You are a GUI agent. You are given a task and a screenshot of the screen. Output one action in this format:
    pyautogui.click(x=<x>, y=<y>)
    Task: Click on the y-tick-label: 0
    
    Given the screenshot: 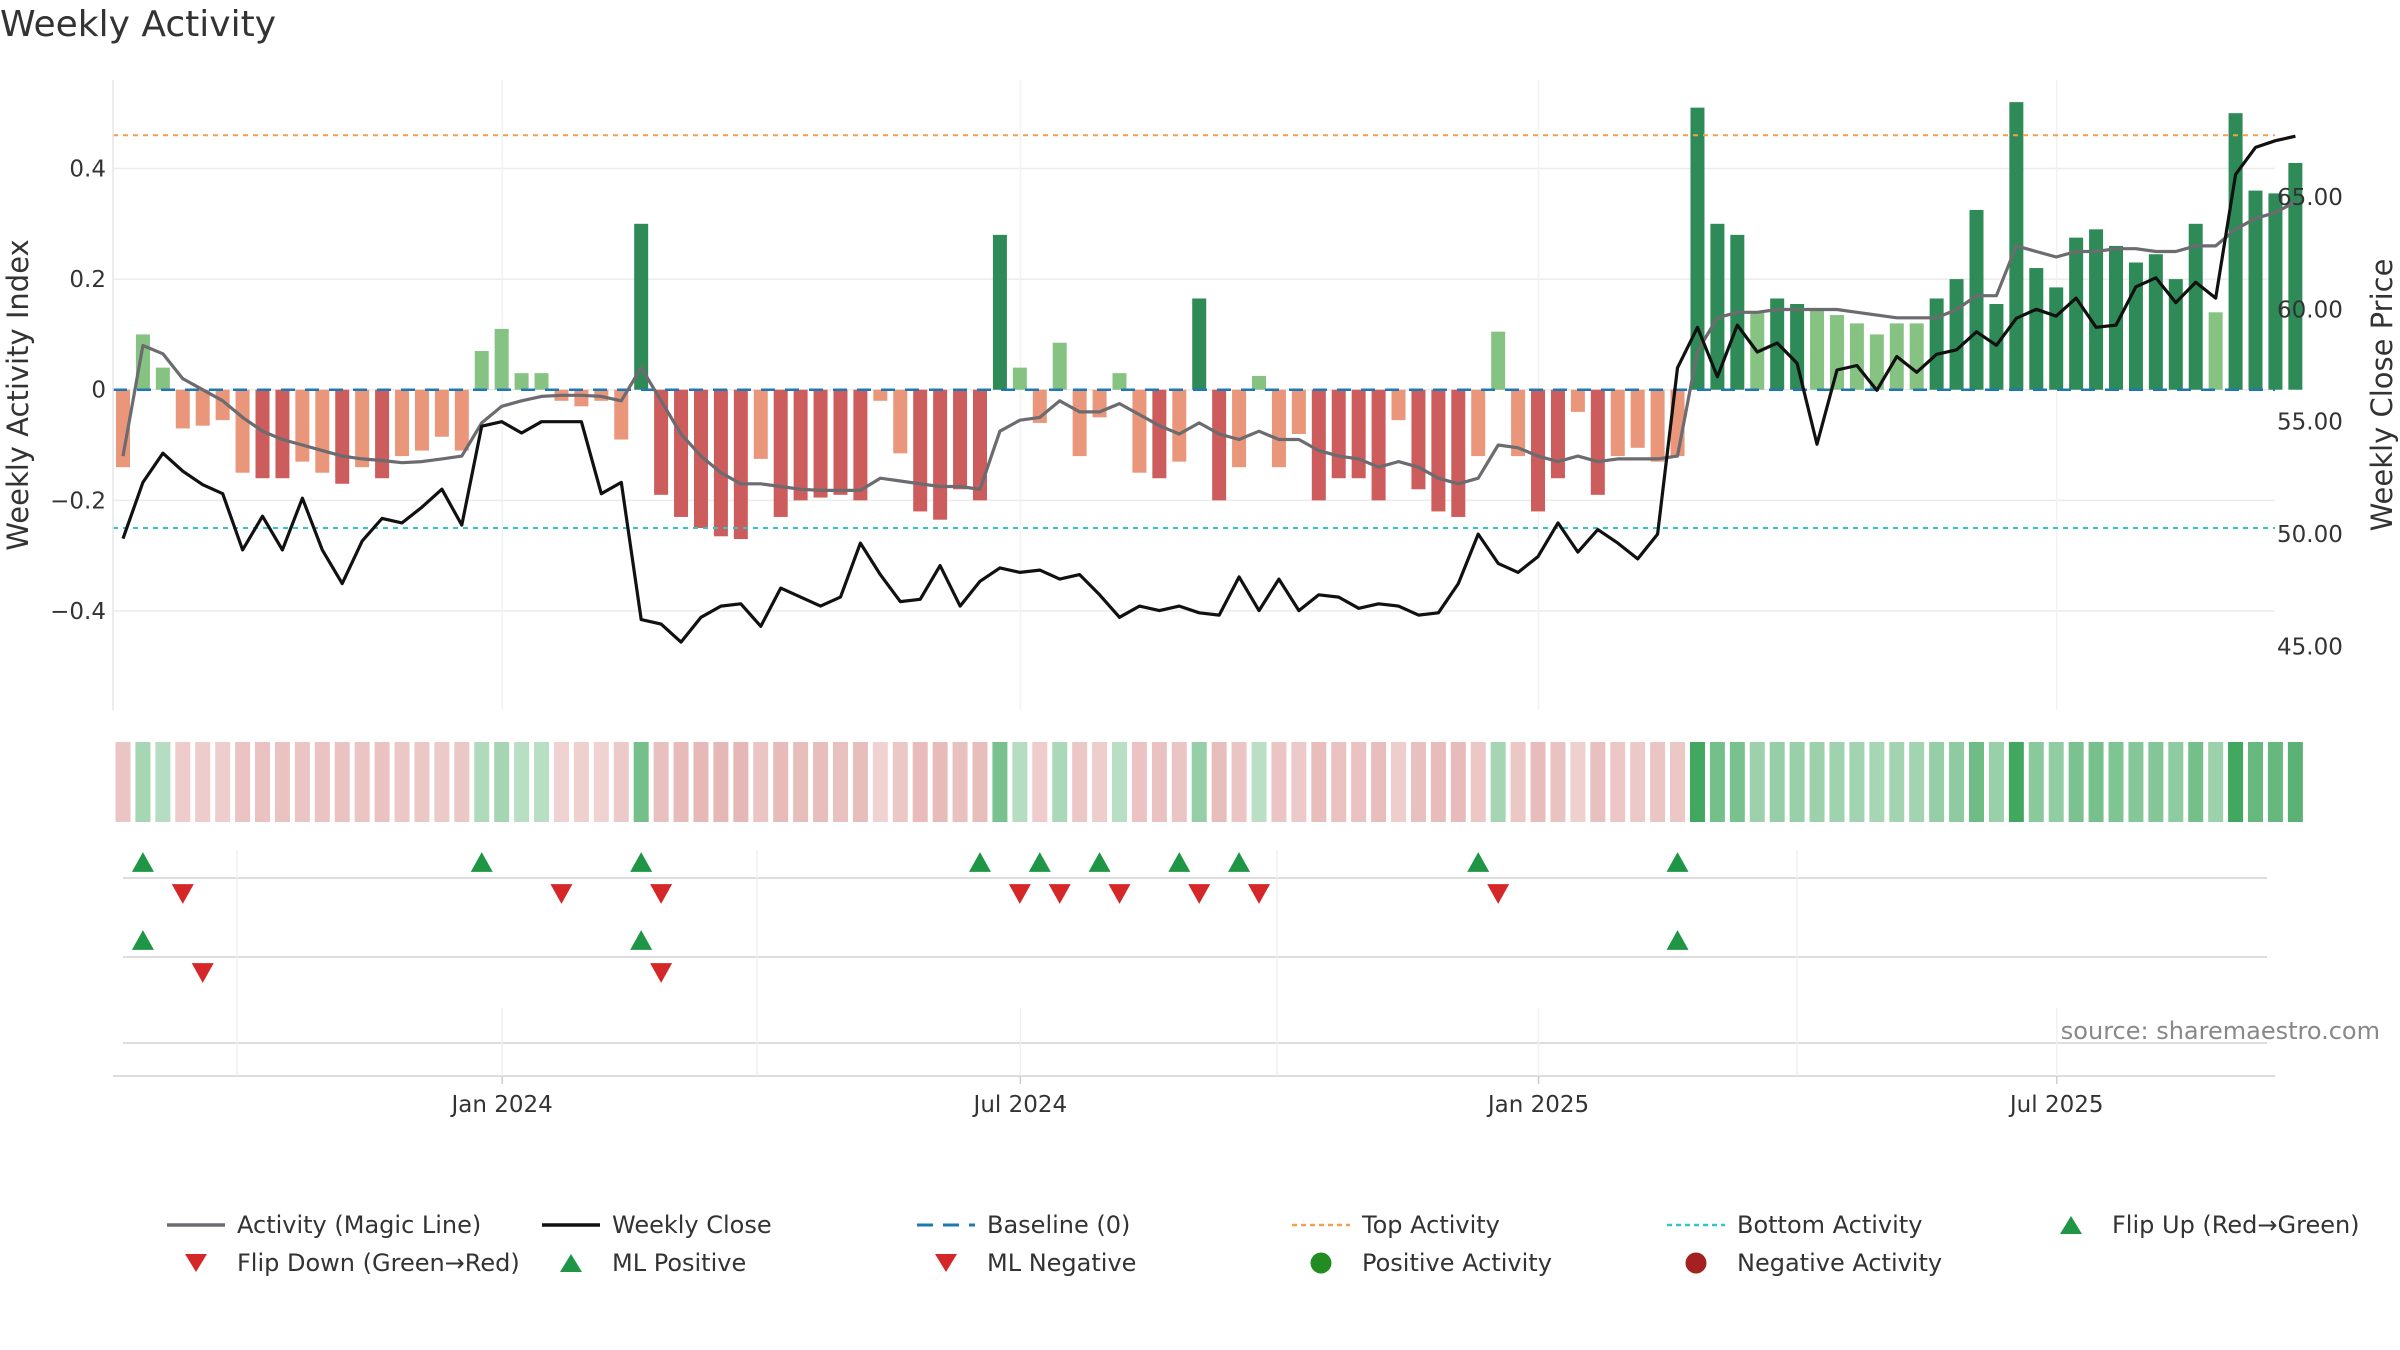 What is the action you would take?
    pyautogui.click(x=98, y=391)
    